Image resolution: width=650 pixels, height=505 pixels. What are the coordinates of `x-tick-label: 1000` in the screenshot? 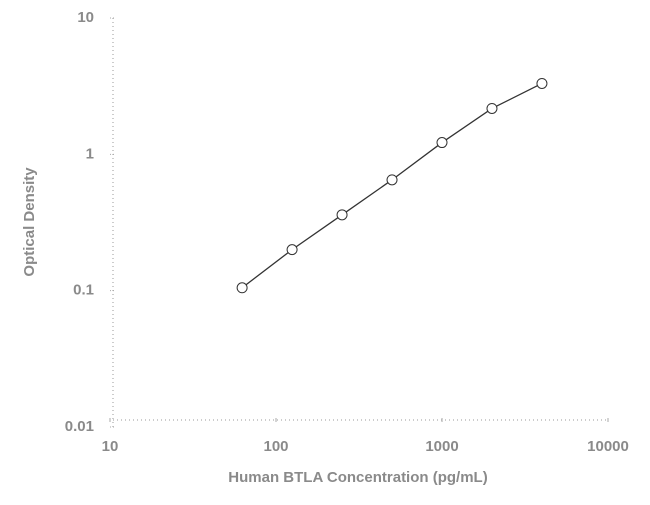 It's located at (441, 446).